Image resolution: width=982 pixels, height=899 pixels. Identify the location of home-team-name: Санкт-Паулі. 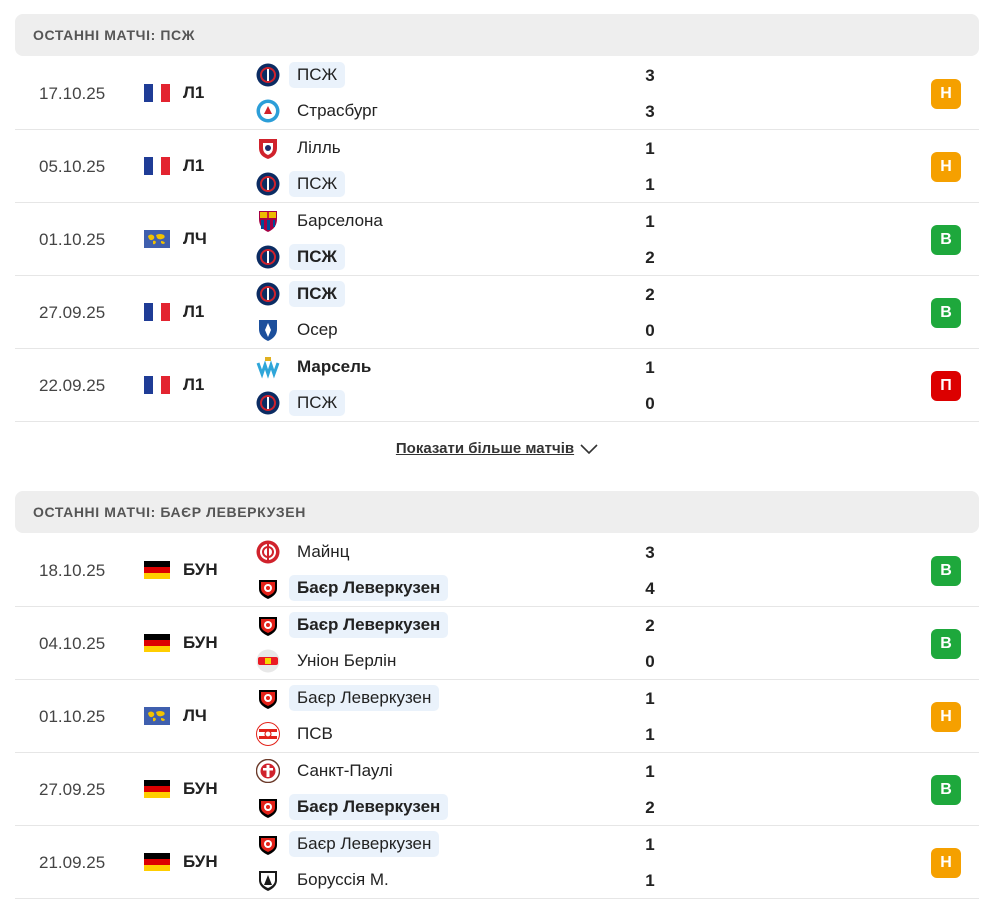
(345, 770).